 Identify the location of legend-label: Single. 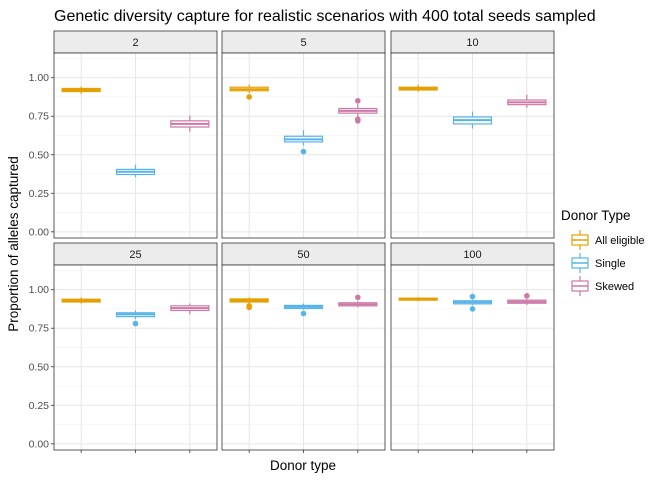
(610, 264).